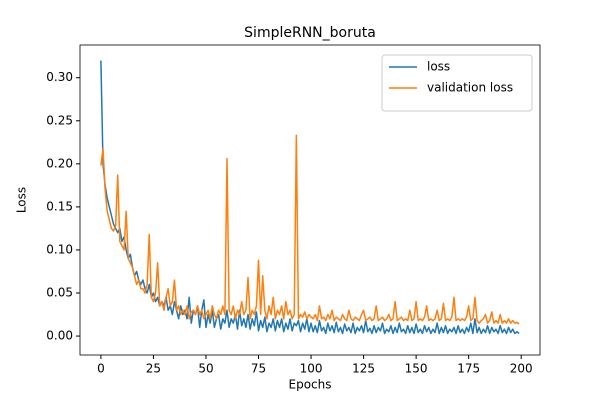 The height and width of the screenshot is (400, 600). I want to click on x-tick-label: 175, so click(468, 369).